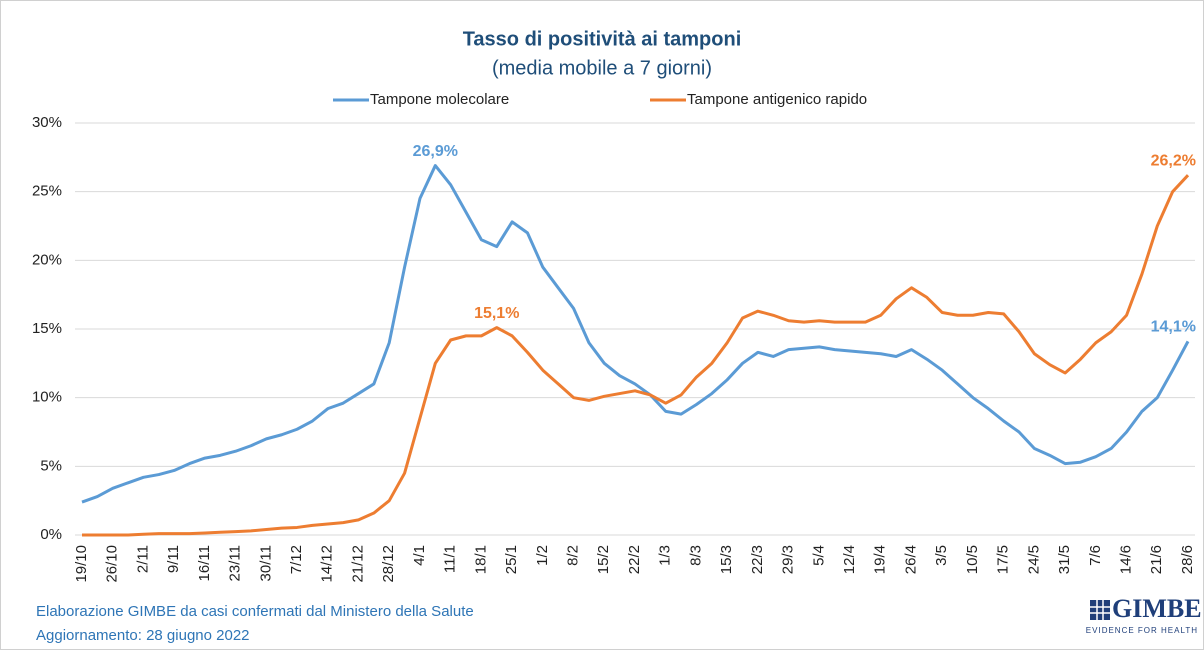 The image size is (1204, 650). I want to click on y-tick-label: 0%, so click(51, 534).